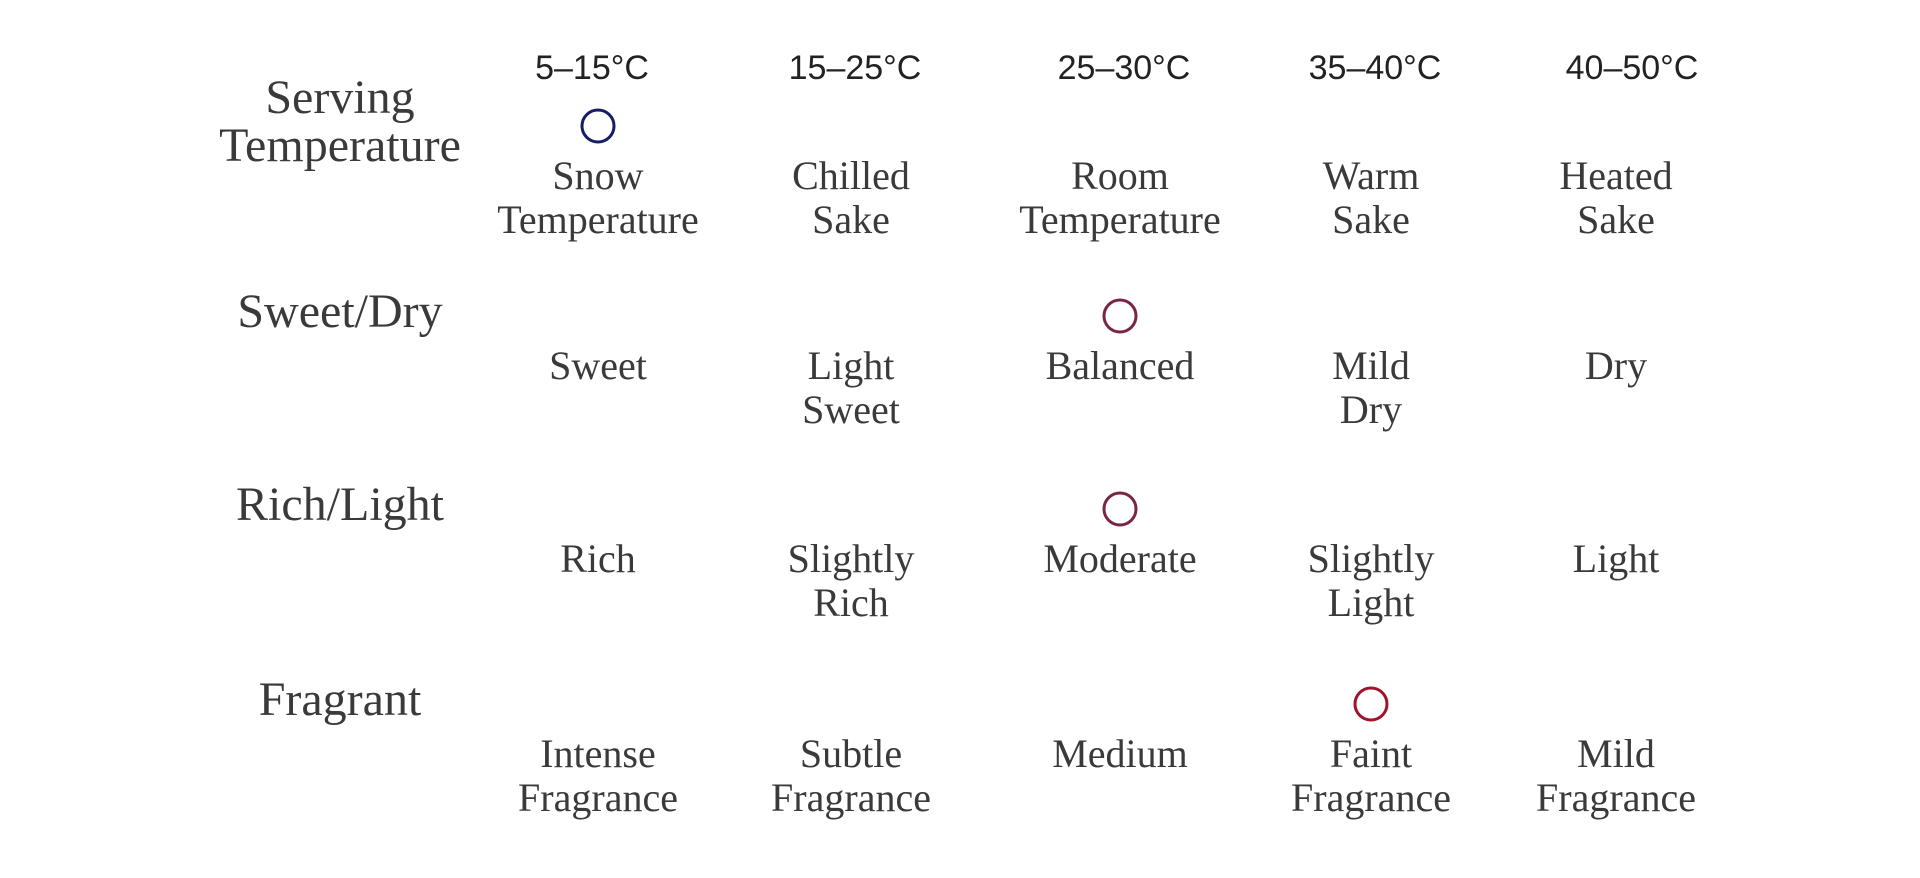 The width and height of the screenshot is (1920, 878). Describe the element at coordinates (340, 504) in the screenshot. I see `row-title: Rich/Light` at that location.